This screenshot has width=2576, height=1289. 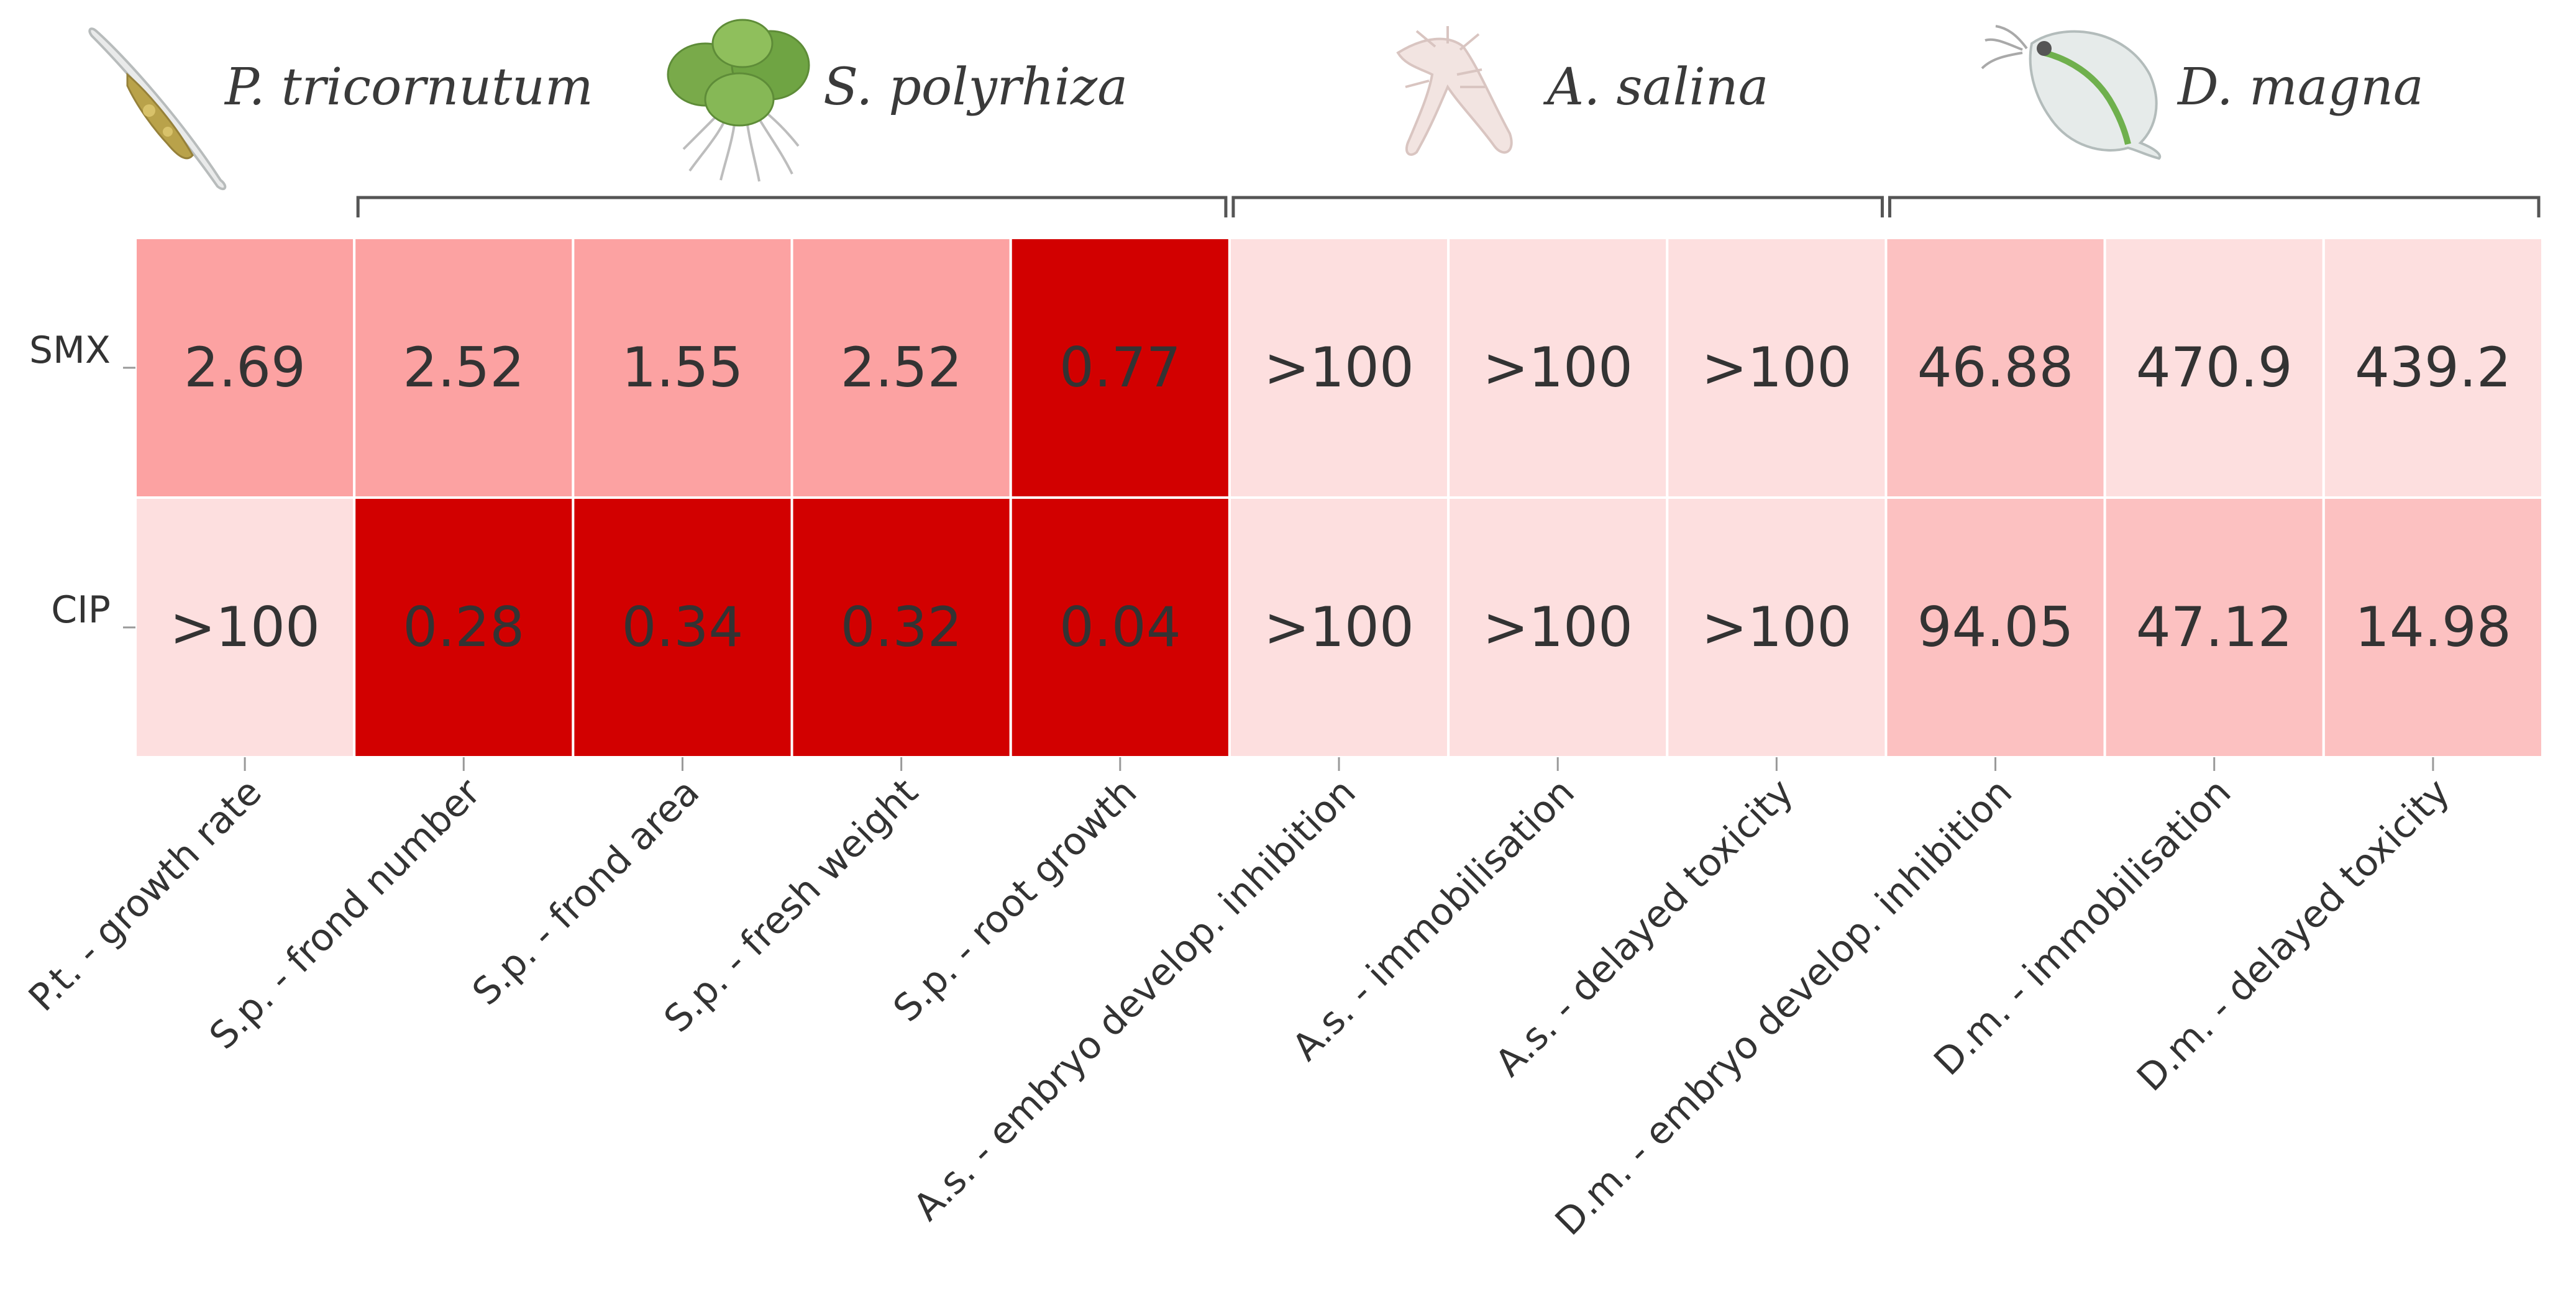 What do you see at coordinates (1784, 1007) in the screenshot?
I see `column-label: D.m. - embryo develop. inhibition` at bounding box center [1784, 1007].